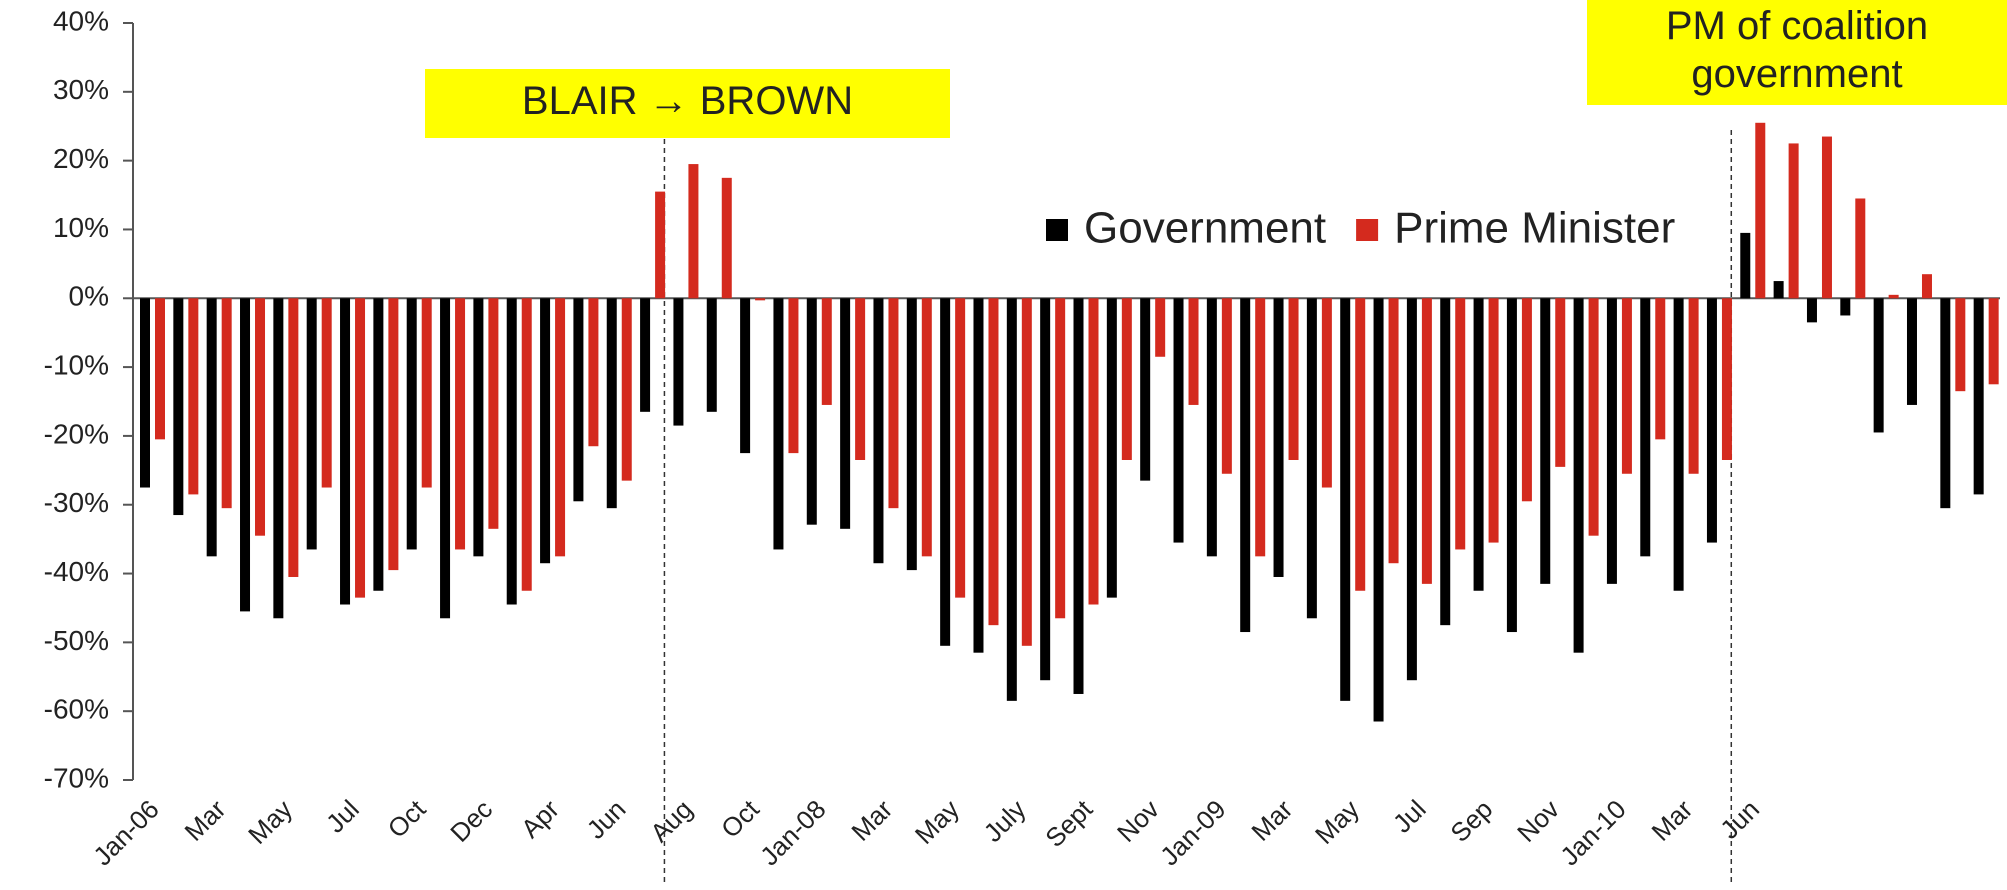 This screenshot has width=2007, height=890. Describe the element at coordinates (81, 158) in the screenshot. I see `y-tick-label: 20%` at that location.